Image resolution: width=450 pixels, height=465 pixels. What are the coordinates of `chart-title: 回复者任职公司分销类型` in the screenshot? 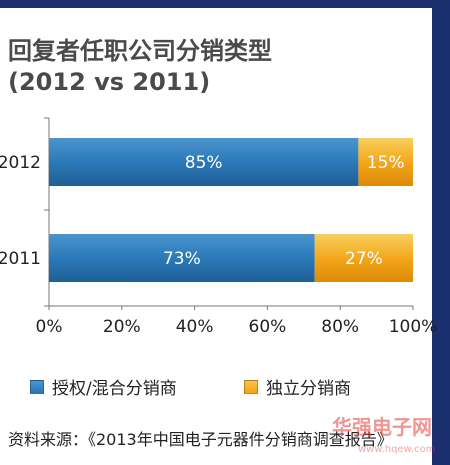 It's located at (140, 51).